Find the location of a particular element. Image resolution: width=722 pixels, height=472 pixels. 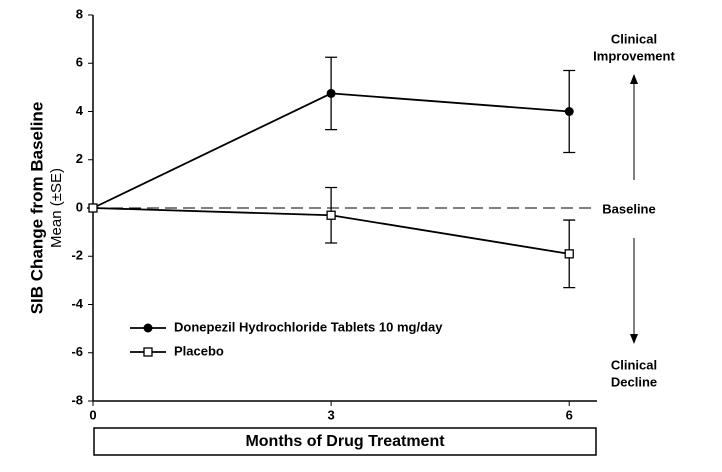

y-tick-label: -8 is located at coordinates (77, 399).